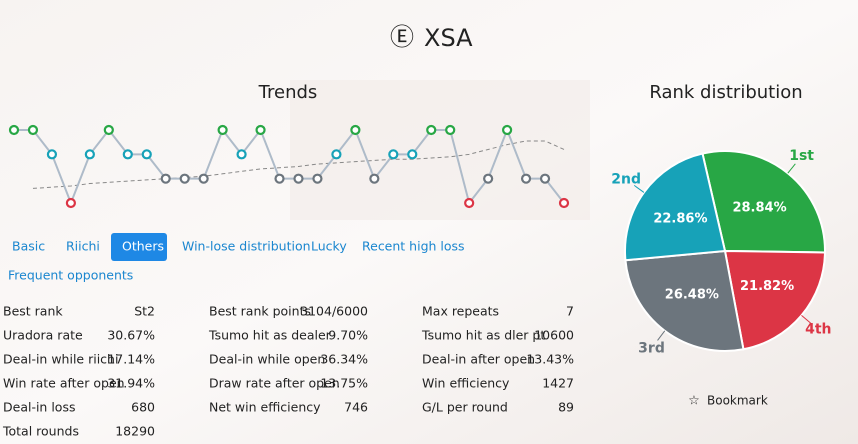 The image size is (858, 444). Describe the element at coordinates (483, 335) in the screenshot. I see `stat-label: Tsumo hit as dler pt` at that location.